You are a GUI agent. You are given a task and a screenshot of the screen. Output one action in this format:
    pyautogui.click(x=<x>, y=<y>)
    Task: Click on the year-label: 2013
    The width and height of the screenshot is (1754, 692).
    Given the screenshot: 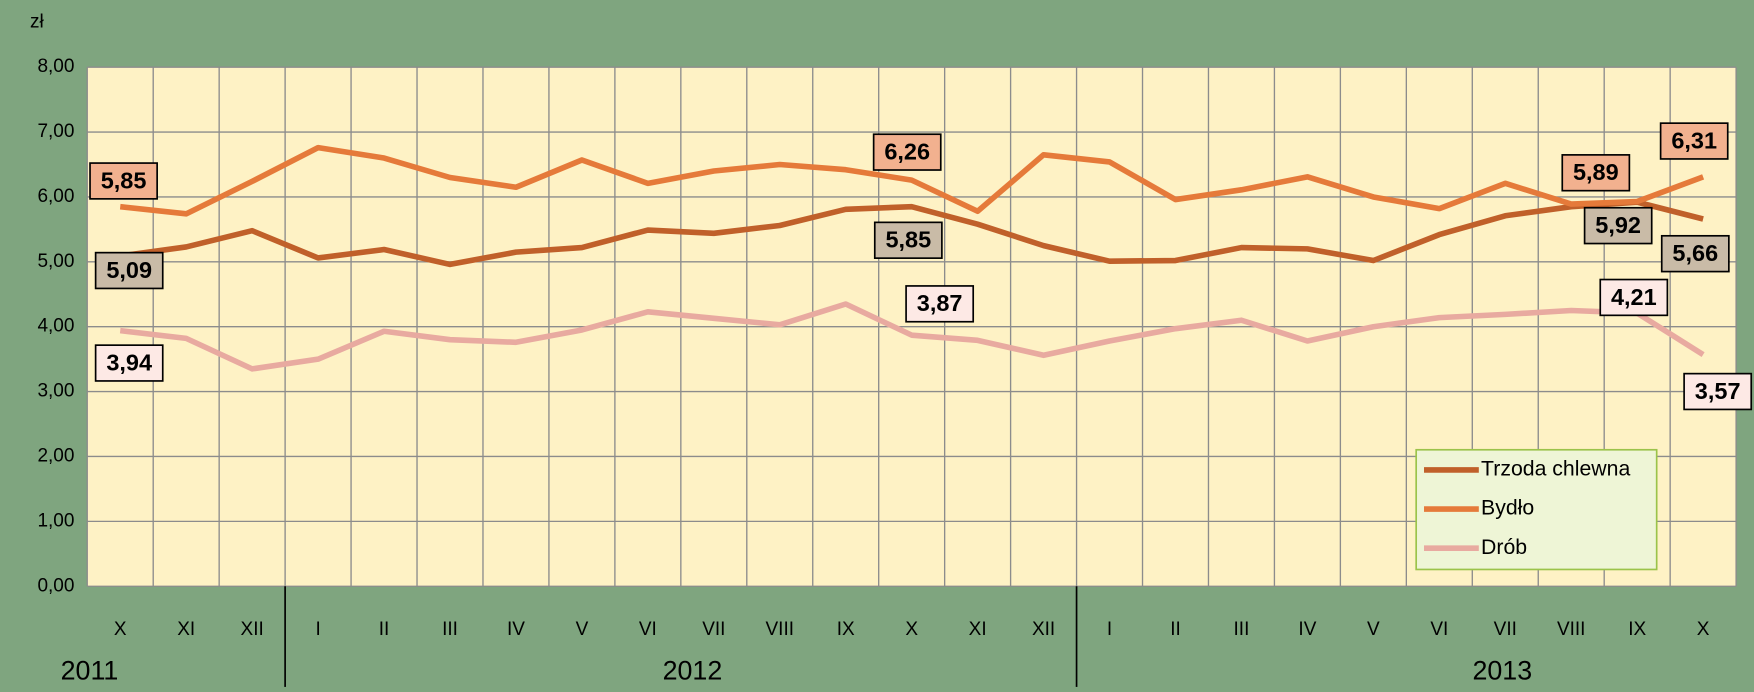 What is the action you would take?
    pyautogui.click(x=1502, y=670)
    